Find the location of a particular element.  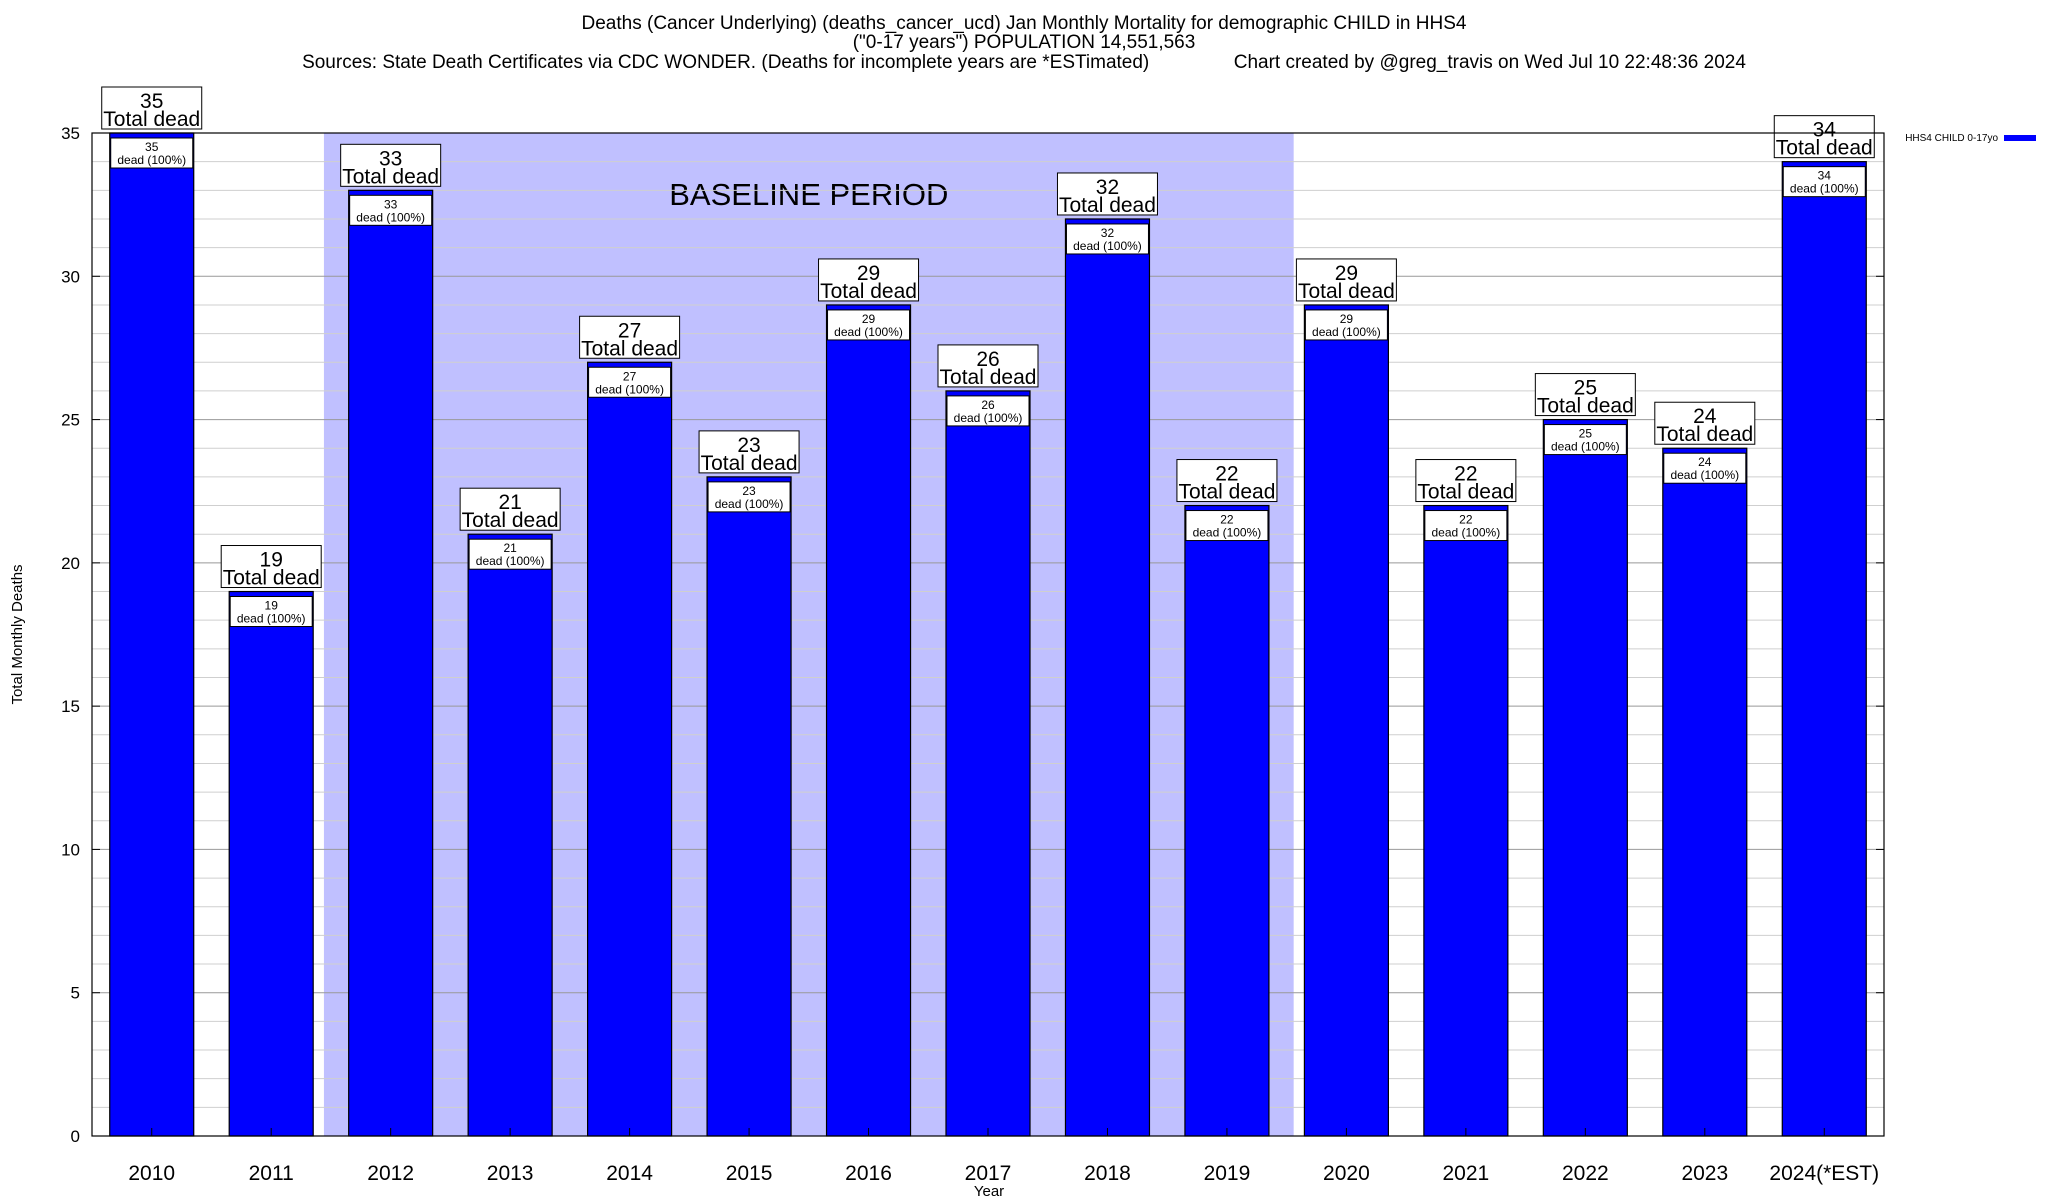

inner-value-label: 33 is located at coordinates (391, 204).